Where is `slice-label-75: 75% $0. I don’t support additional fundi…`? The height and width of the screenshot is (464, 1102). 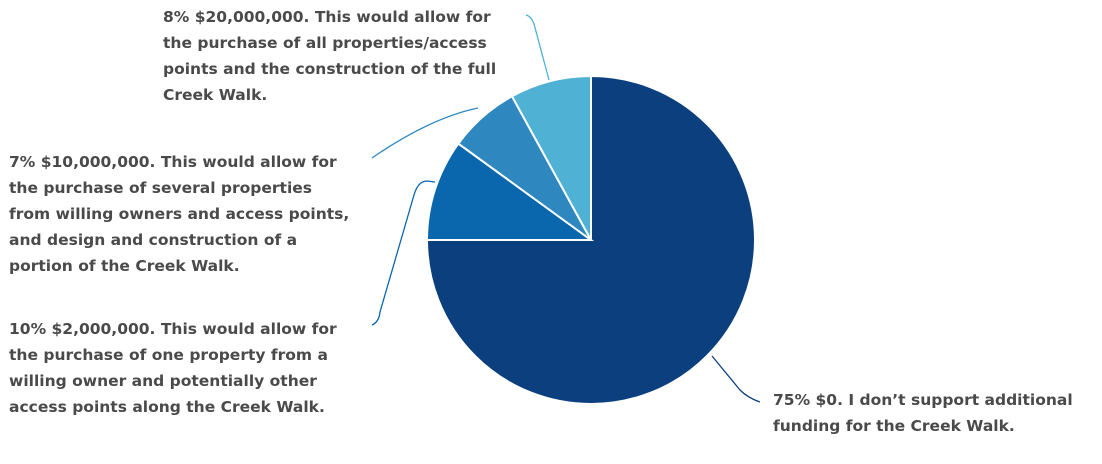
slice-label-75: 75% $0. I don’t support additional fundi… is located at coordinates (923, 413).